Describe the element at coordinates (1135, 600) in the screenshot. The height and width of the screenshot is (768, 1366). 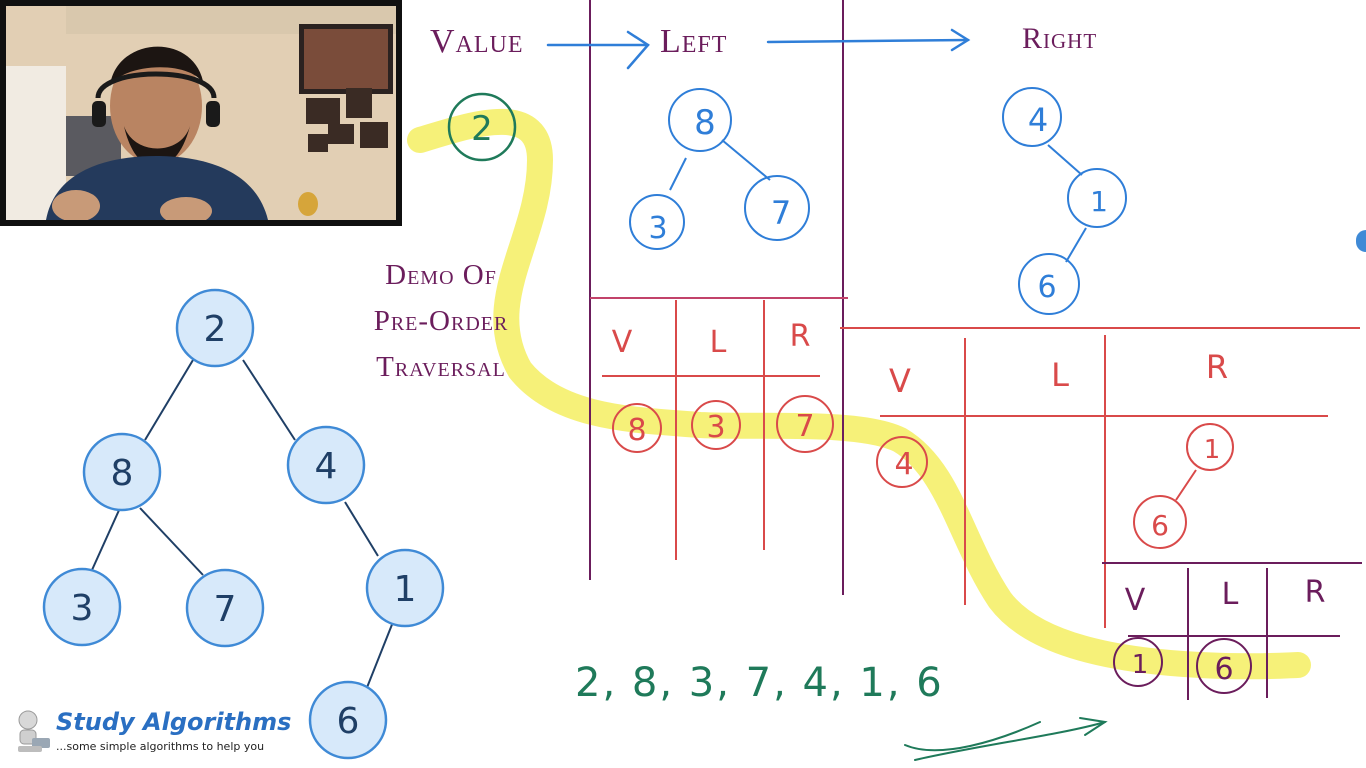
I see `table3-header-v: V` at that location.